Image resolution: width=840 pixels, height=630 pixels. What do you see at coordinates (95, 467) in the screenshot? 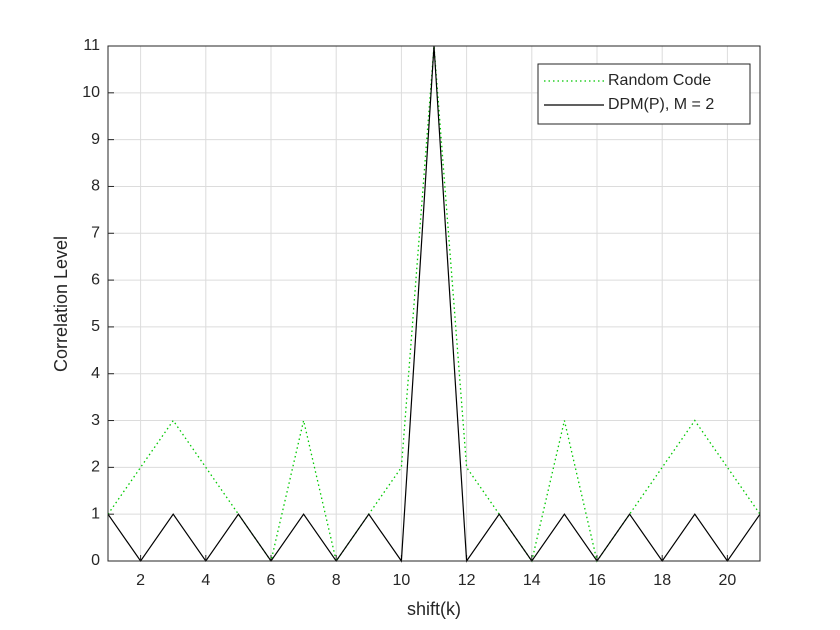
I see `y-tick-label: 2` at bounding box center [95, 467].